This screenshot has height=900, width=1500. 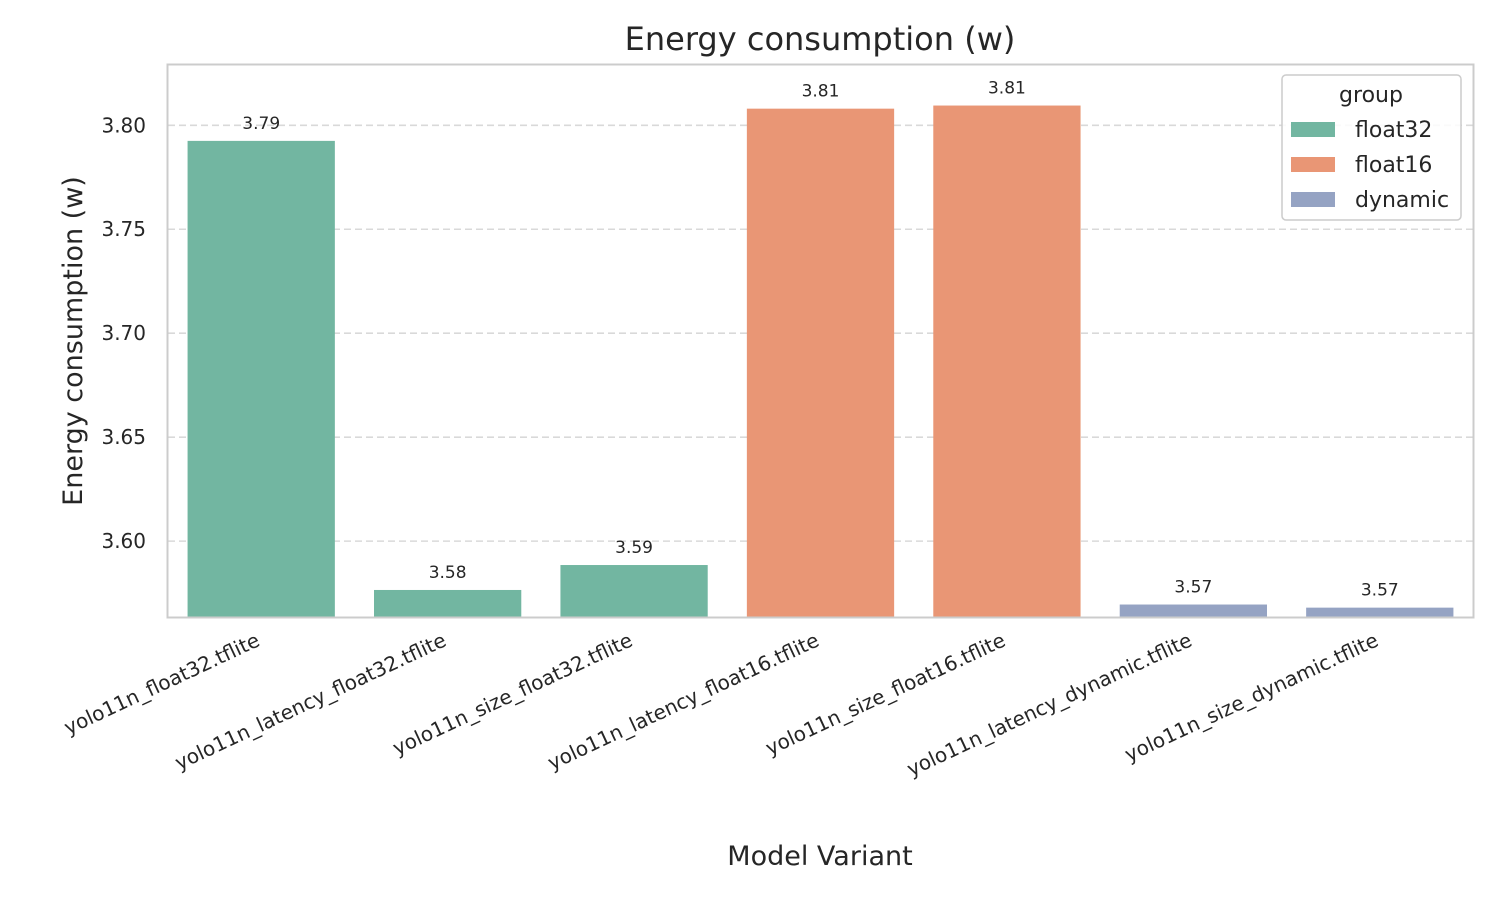 I want to click on y-tick-label: 3.65, so click(x=123, y=437).